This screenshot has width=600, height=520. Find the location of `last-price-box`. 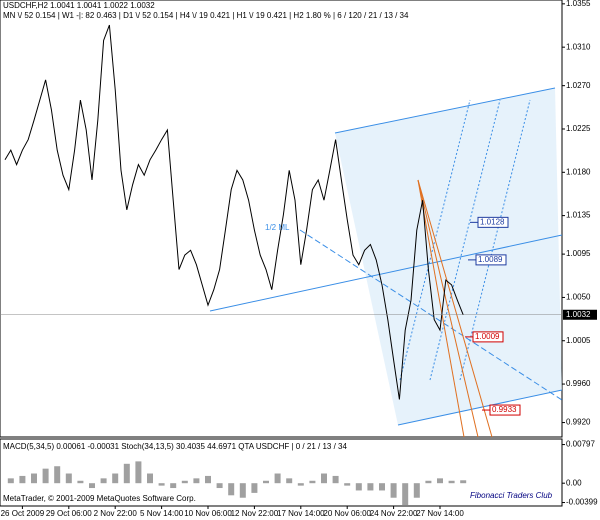

last-price-box is located at coordinates (580, 314).